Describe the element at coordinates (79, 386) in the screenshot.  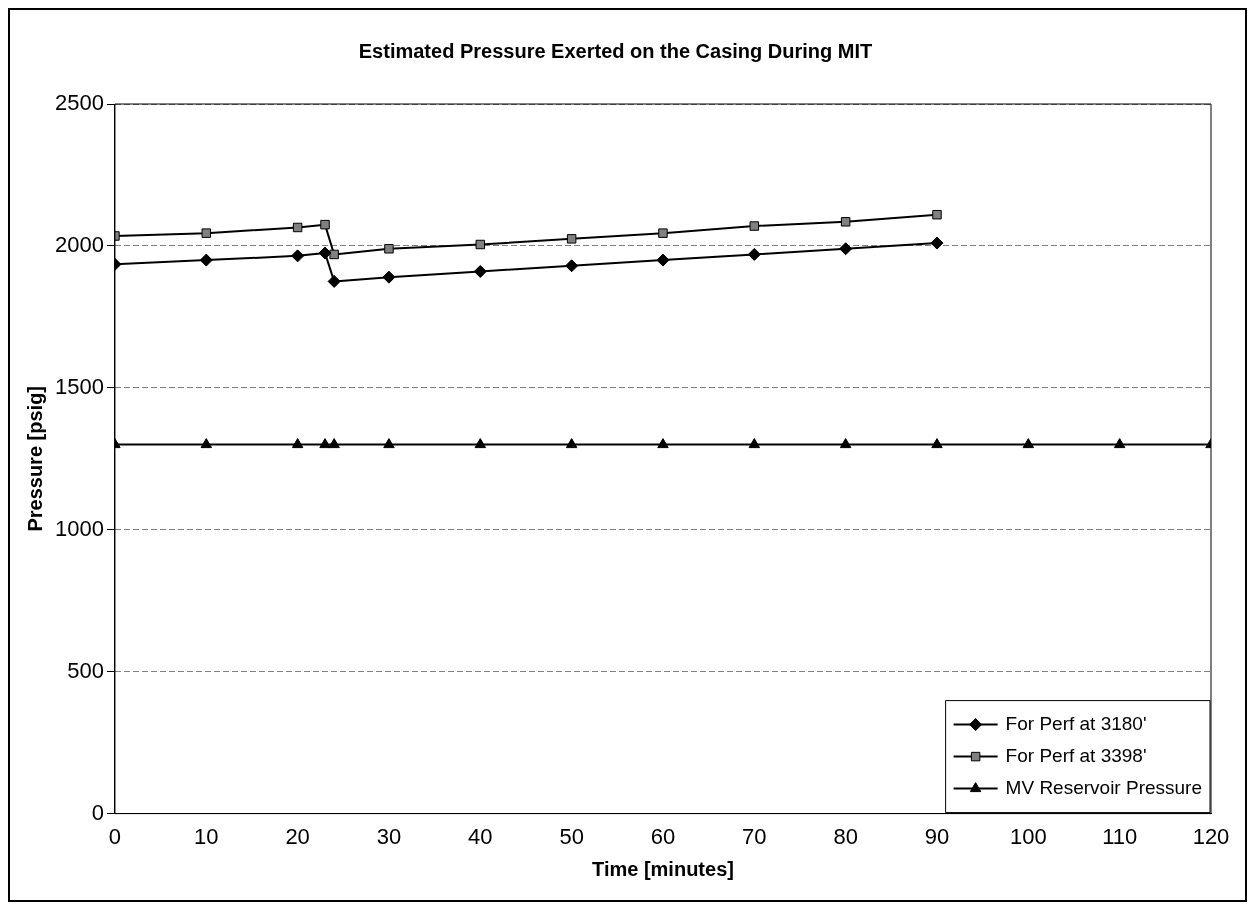
I see `y-tick-label: 1500` at that location.